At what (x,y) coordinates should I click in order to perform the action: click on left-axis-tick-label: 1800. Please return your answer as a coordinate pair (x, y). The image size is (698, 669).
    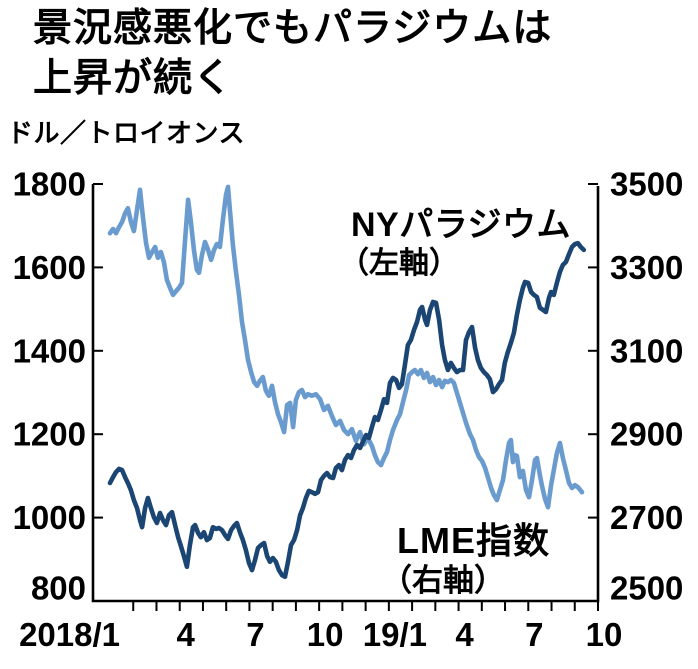
    Looking at the image, I should click on (49, 184).